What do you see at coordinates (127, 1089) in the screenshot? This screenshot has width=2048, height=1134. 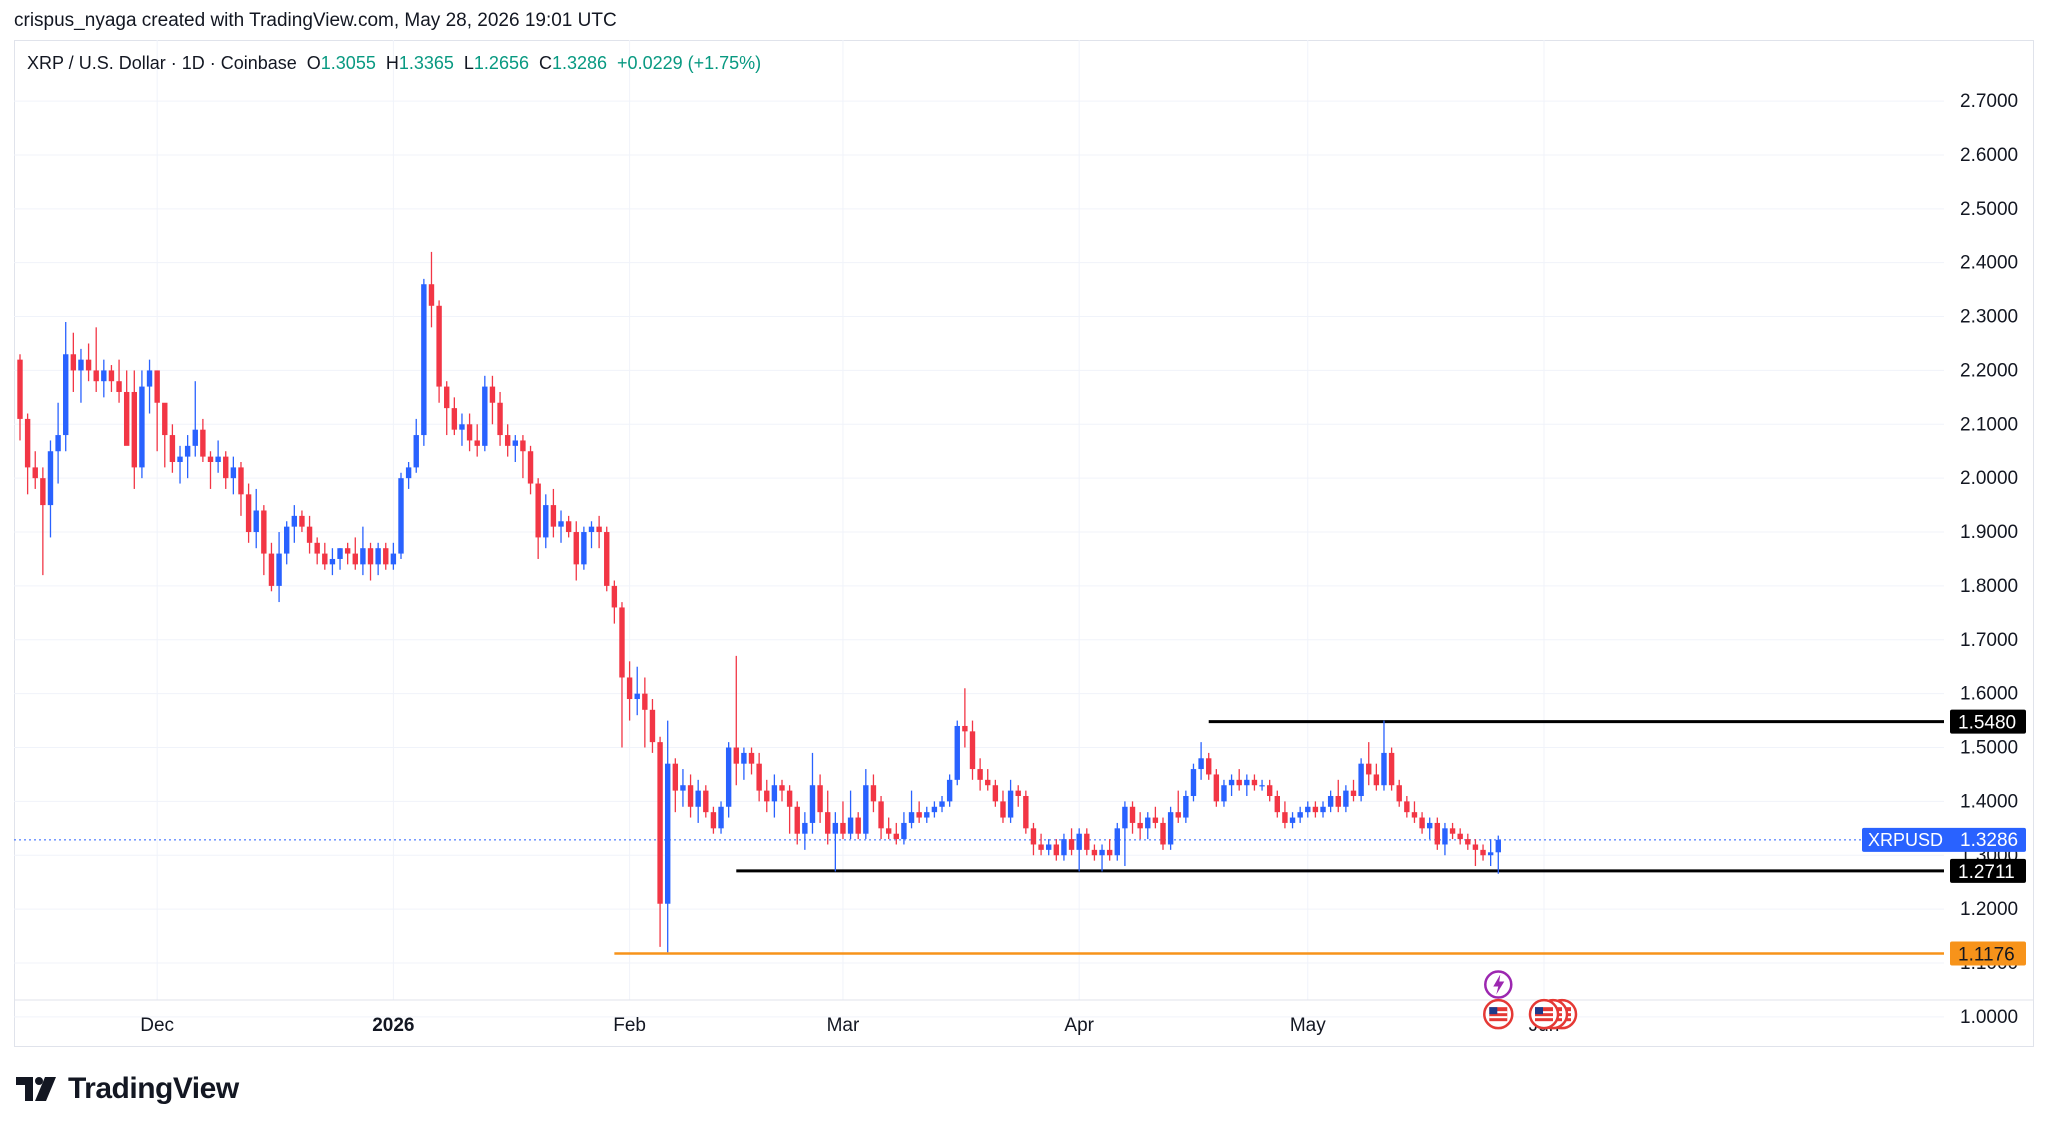 I see `tradingview-brand: TradingView` at bounding box center [127, 1089].